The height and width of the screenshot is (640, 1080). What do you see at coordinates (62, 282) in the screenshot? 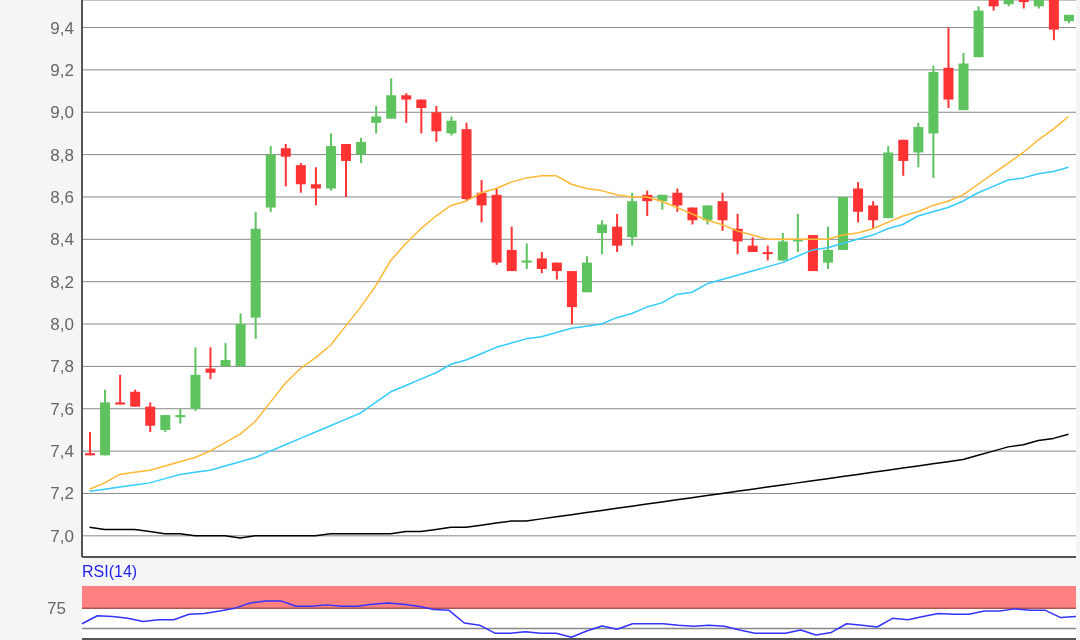
I see `y-tick-label: 8,2` at bounding box center [62, 282].